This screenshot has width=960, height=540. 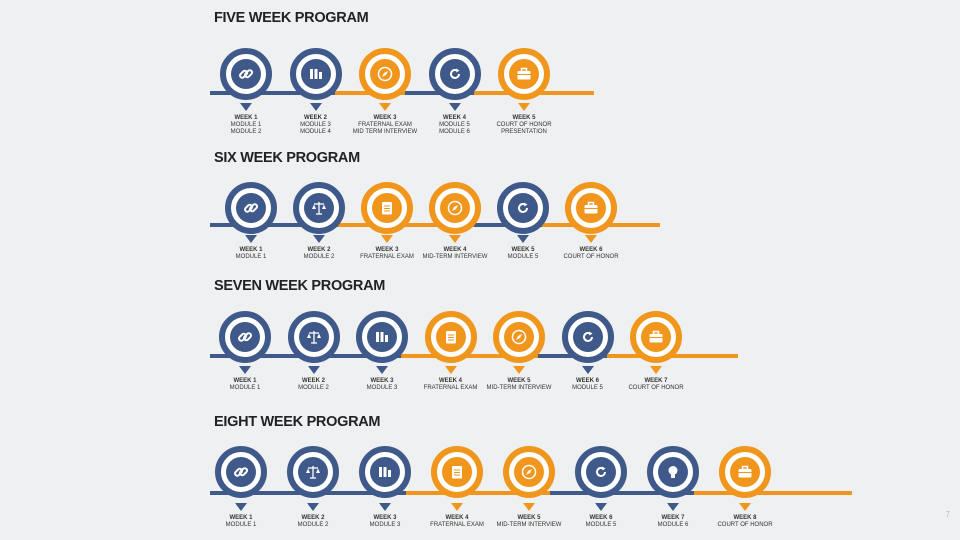 What do you see at coordinates (656, 385) in the screenshot?
I see `step-label: WEEK 7 COURT OF HONOR` at bounding box center [656, 385].